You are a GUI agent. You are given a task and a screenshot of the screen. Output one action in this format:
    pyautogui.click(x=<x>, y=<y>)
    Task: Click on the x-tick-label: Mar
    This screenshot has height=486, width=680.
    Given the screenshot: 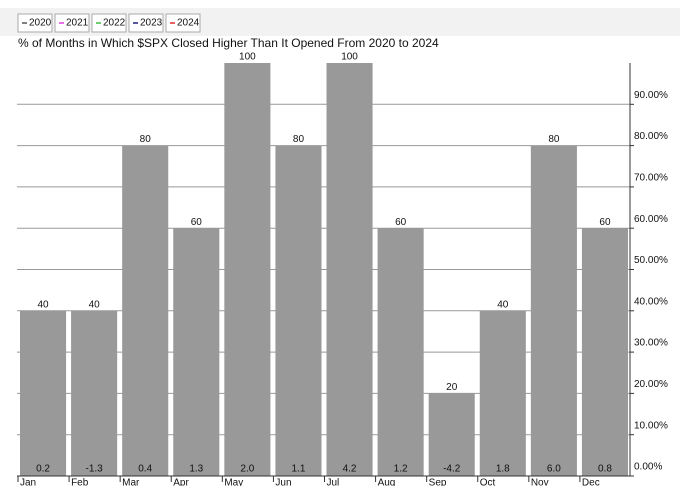 What is the action you would take?
    pyautogui.click(x=131, y=482)
    